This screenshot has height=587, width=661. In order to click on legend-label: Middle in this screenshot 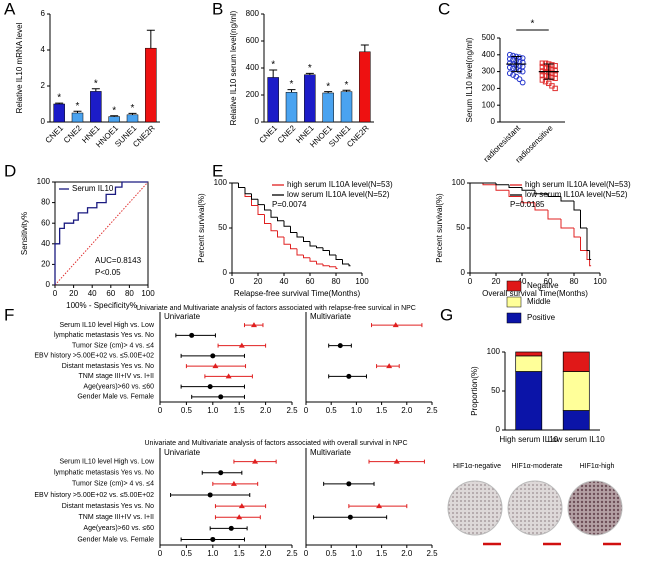, I will do `click(539, 301)`.